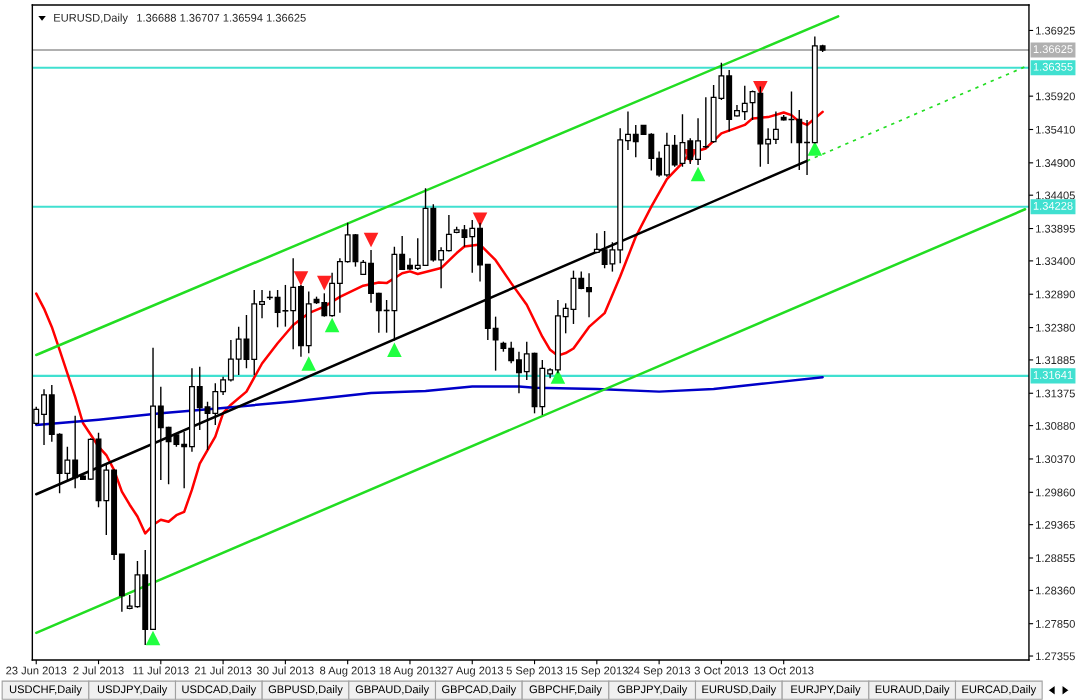  Describe the element at coordinates (161, 670) in the screenshot. I see `x-tick-label: 11 Jul 2013` at that location.